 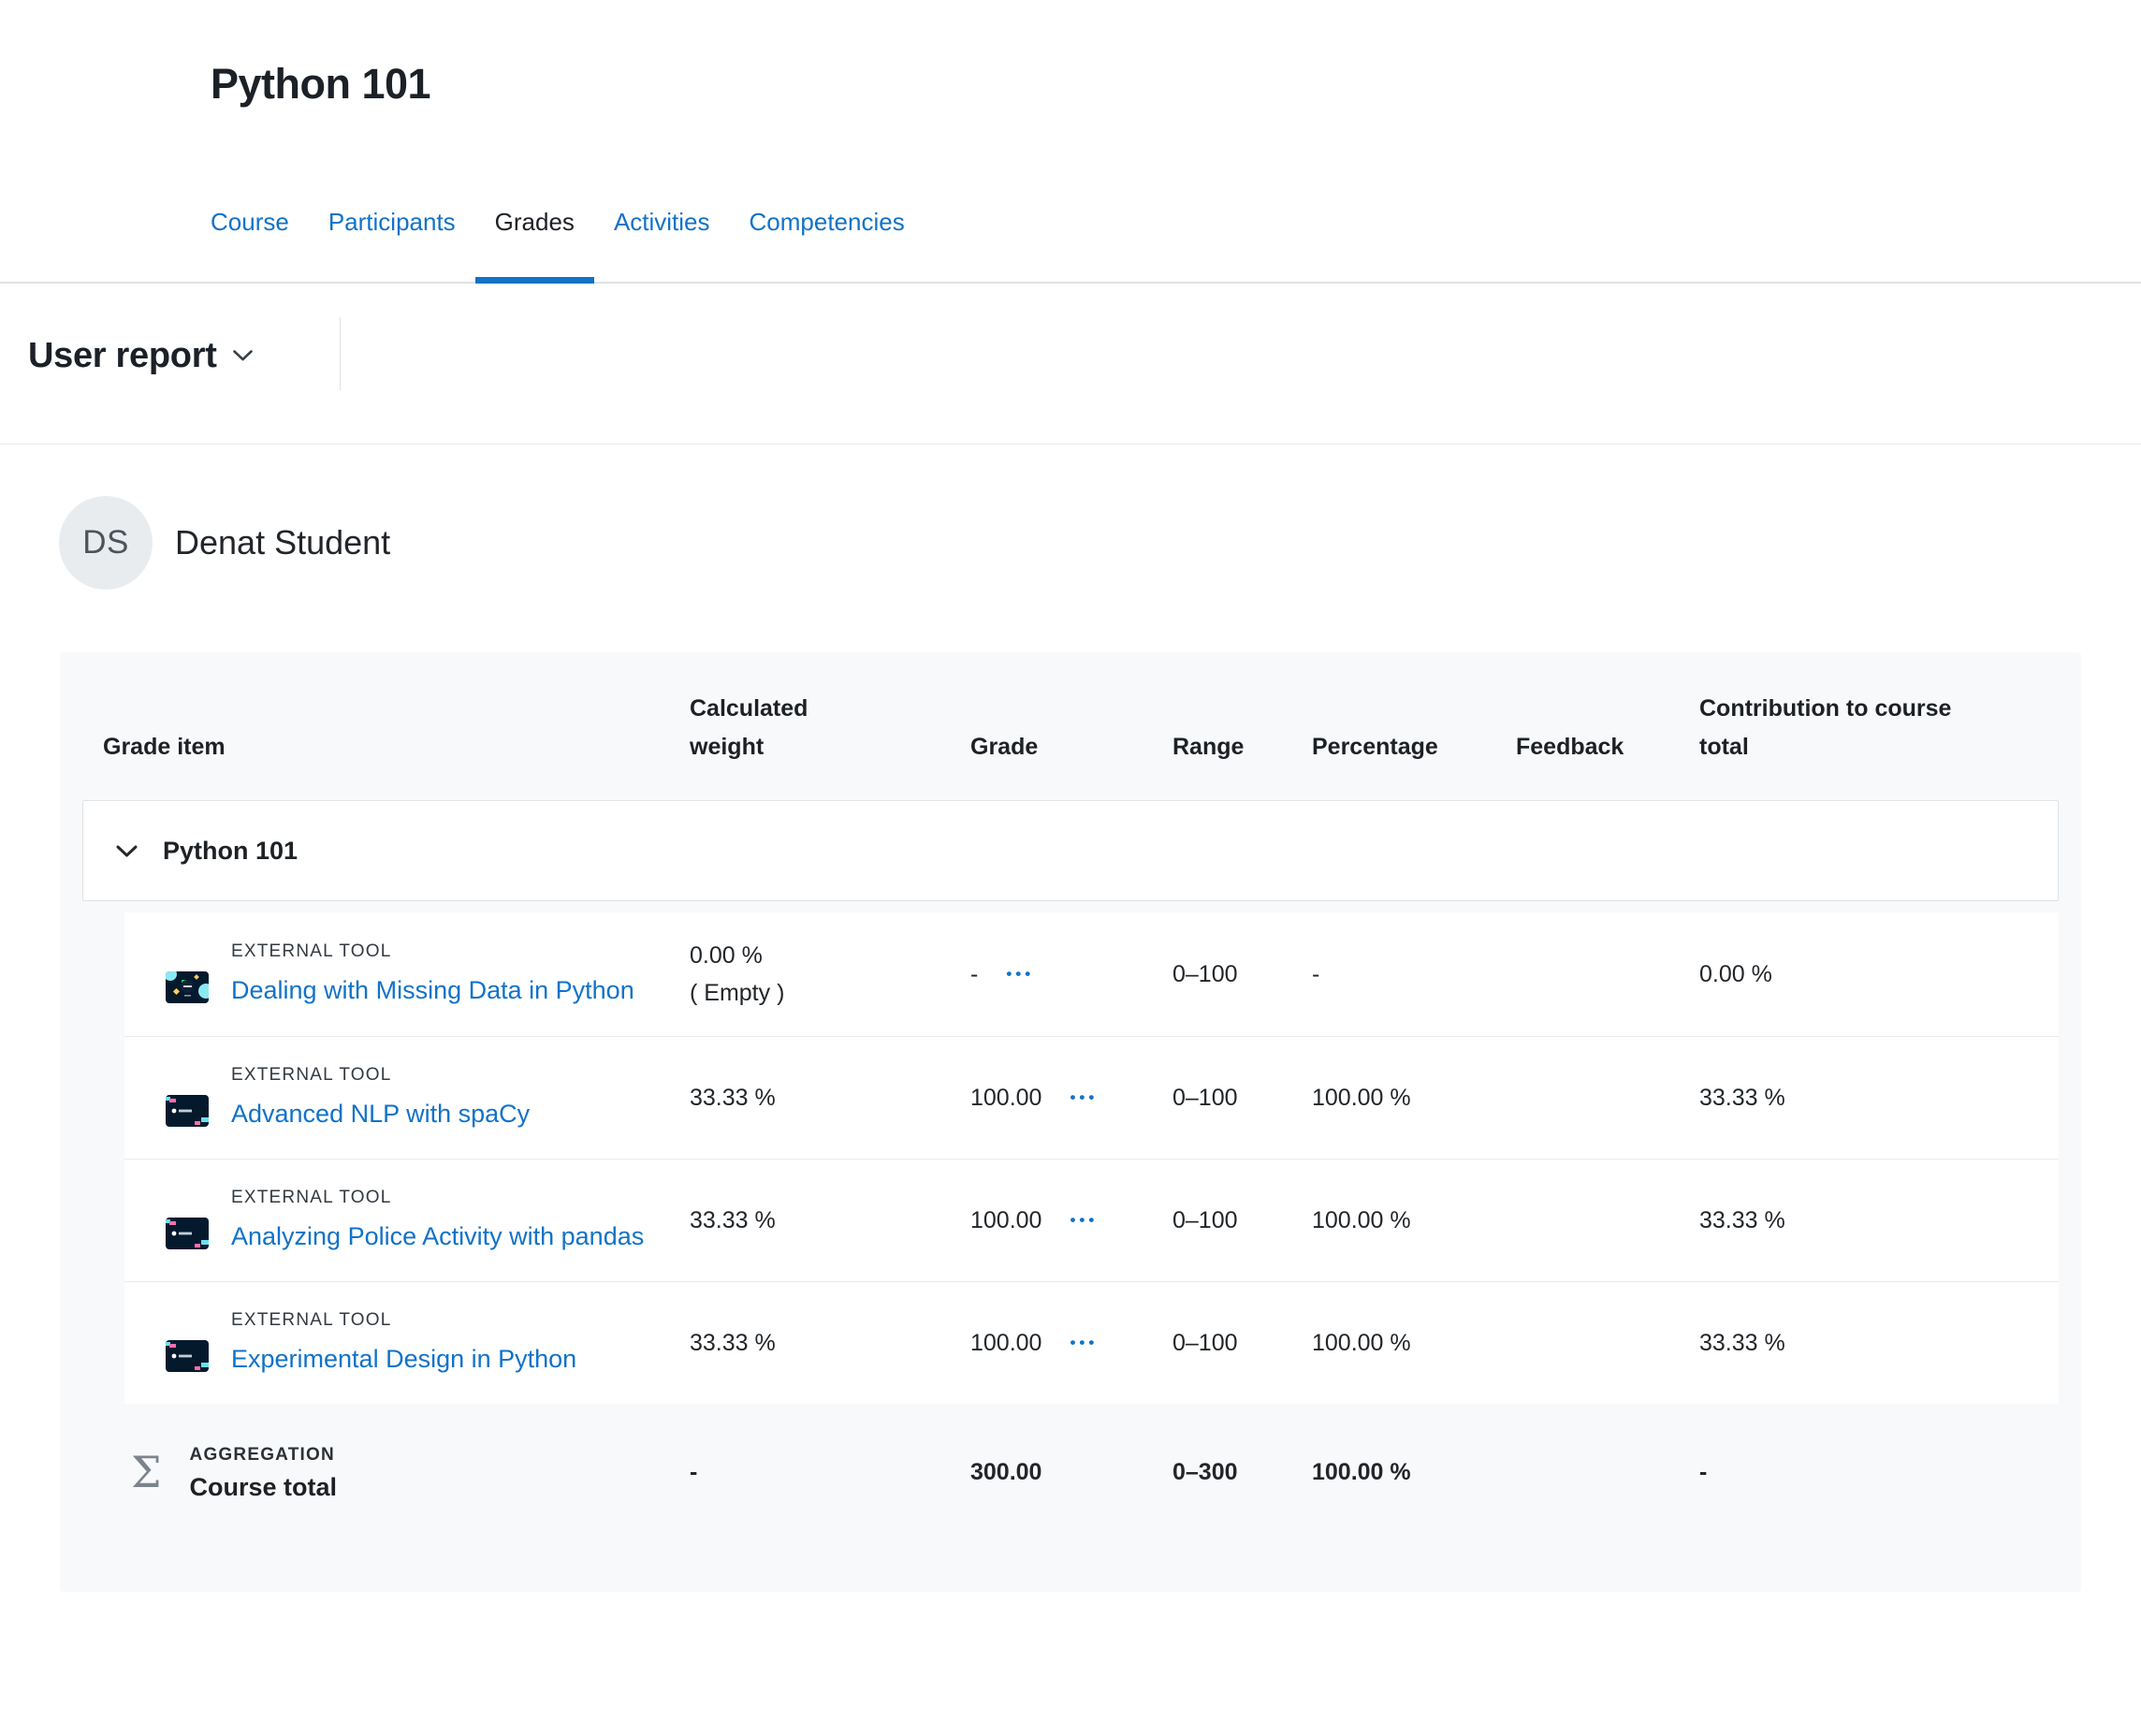 I want to click on total-contribution-cell: -, so click(x=1703, y=1472).